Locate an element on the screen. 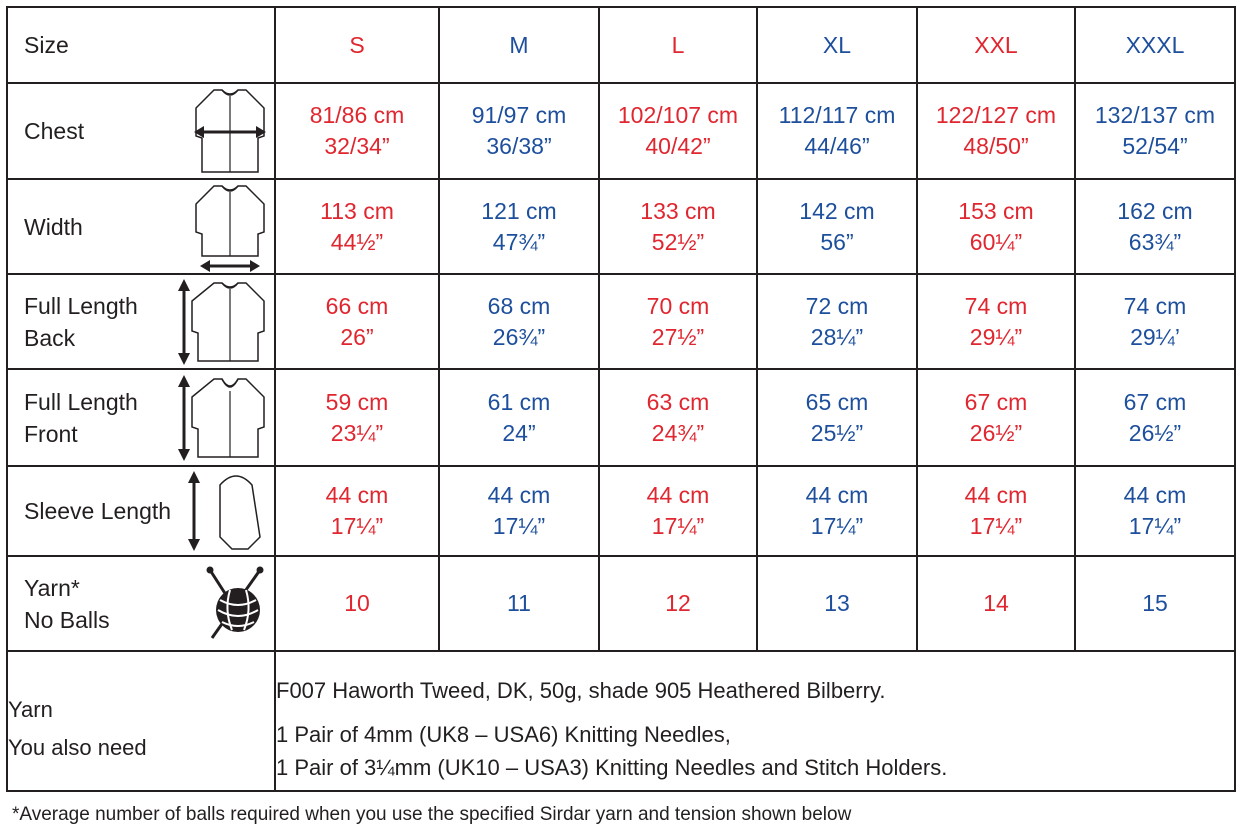  yarn-ball-needles-icon is located at coordinates (235, 602).